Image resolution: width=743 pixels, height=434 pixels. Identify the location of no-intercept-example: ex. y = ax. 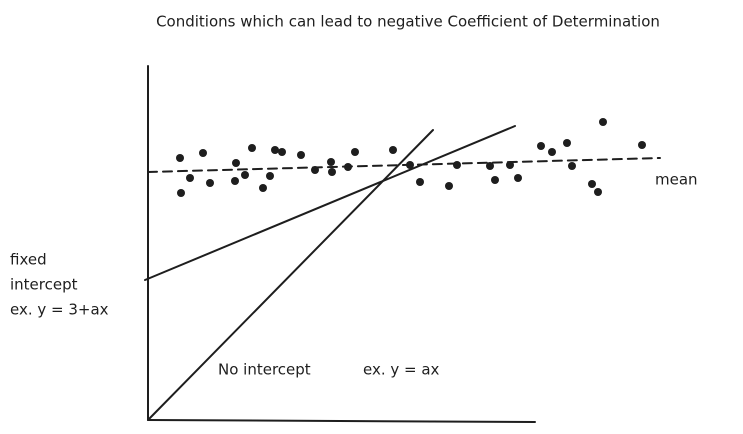
(401, 370).